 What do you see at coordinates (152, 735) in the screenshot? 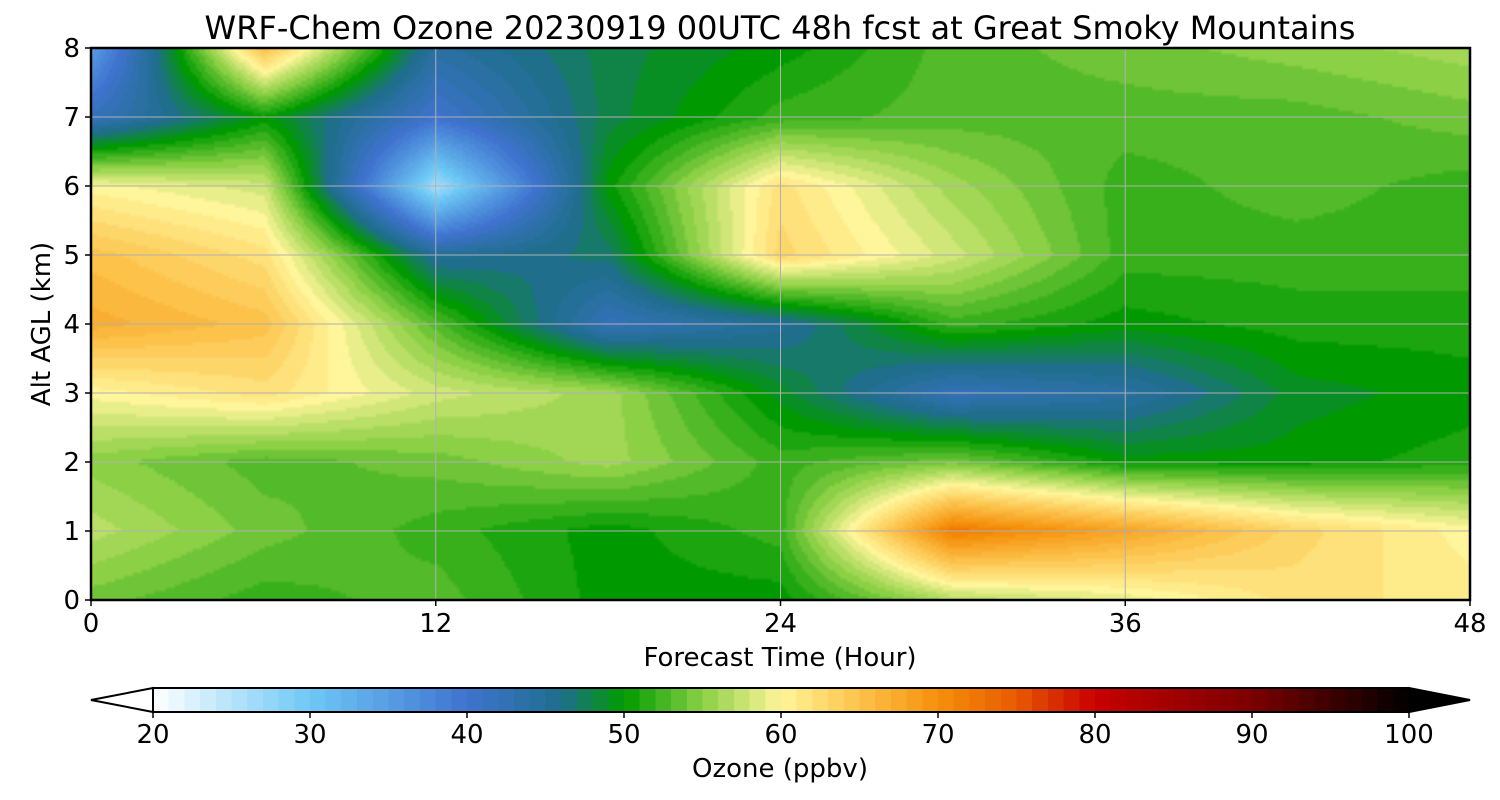
I see `colorbar-tick-label-0: 20` at bounding box center [152, 735].